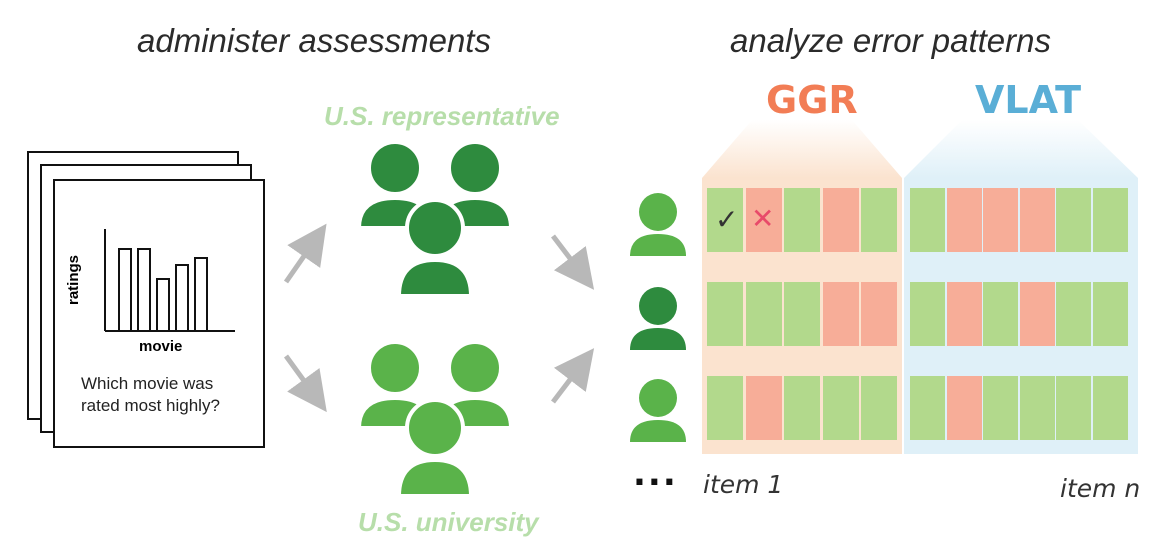 The height and width of the screenshot is (554, 1156). I want to click on ggr-funnel, so click(802, 149).